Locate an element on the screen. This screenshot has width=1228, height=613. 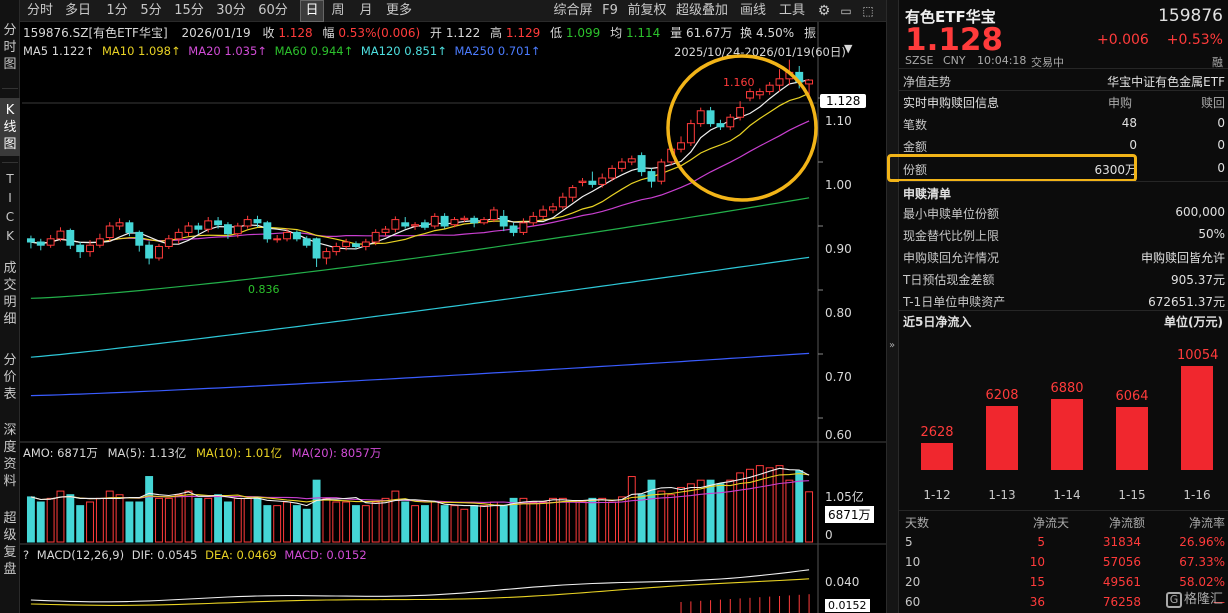
settings-gear-icon: ⚙ is located at coordinates (824, 11).